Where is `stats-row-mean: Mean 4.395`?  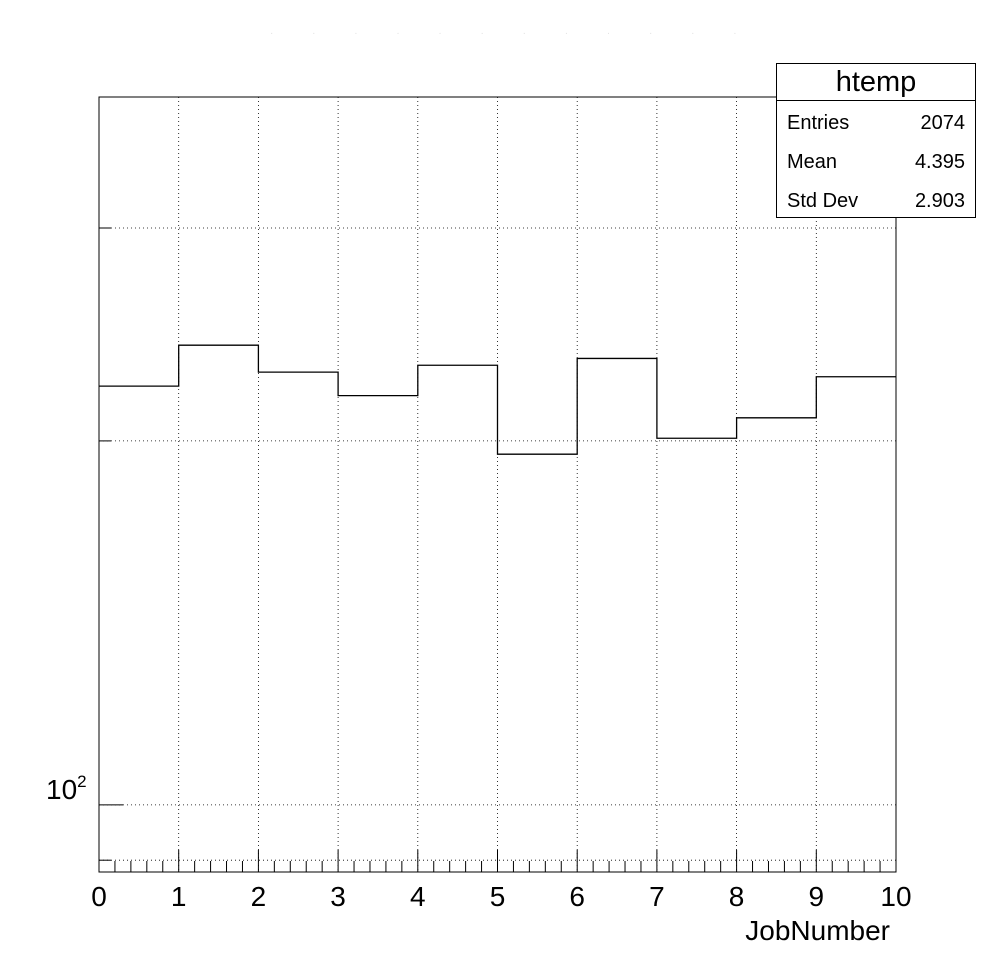
stats-row-mean: Mean 4.395 is located at coordinates (876, 162).